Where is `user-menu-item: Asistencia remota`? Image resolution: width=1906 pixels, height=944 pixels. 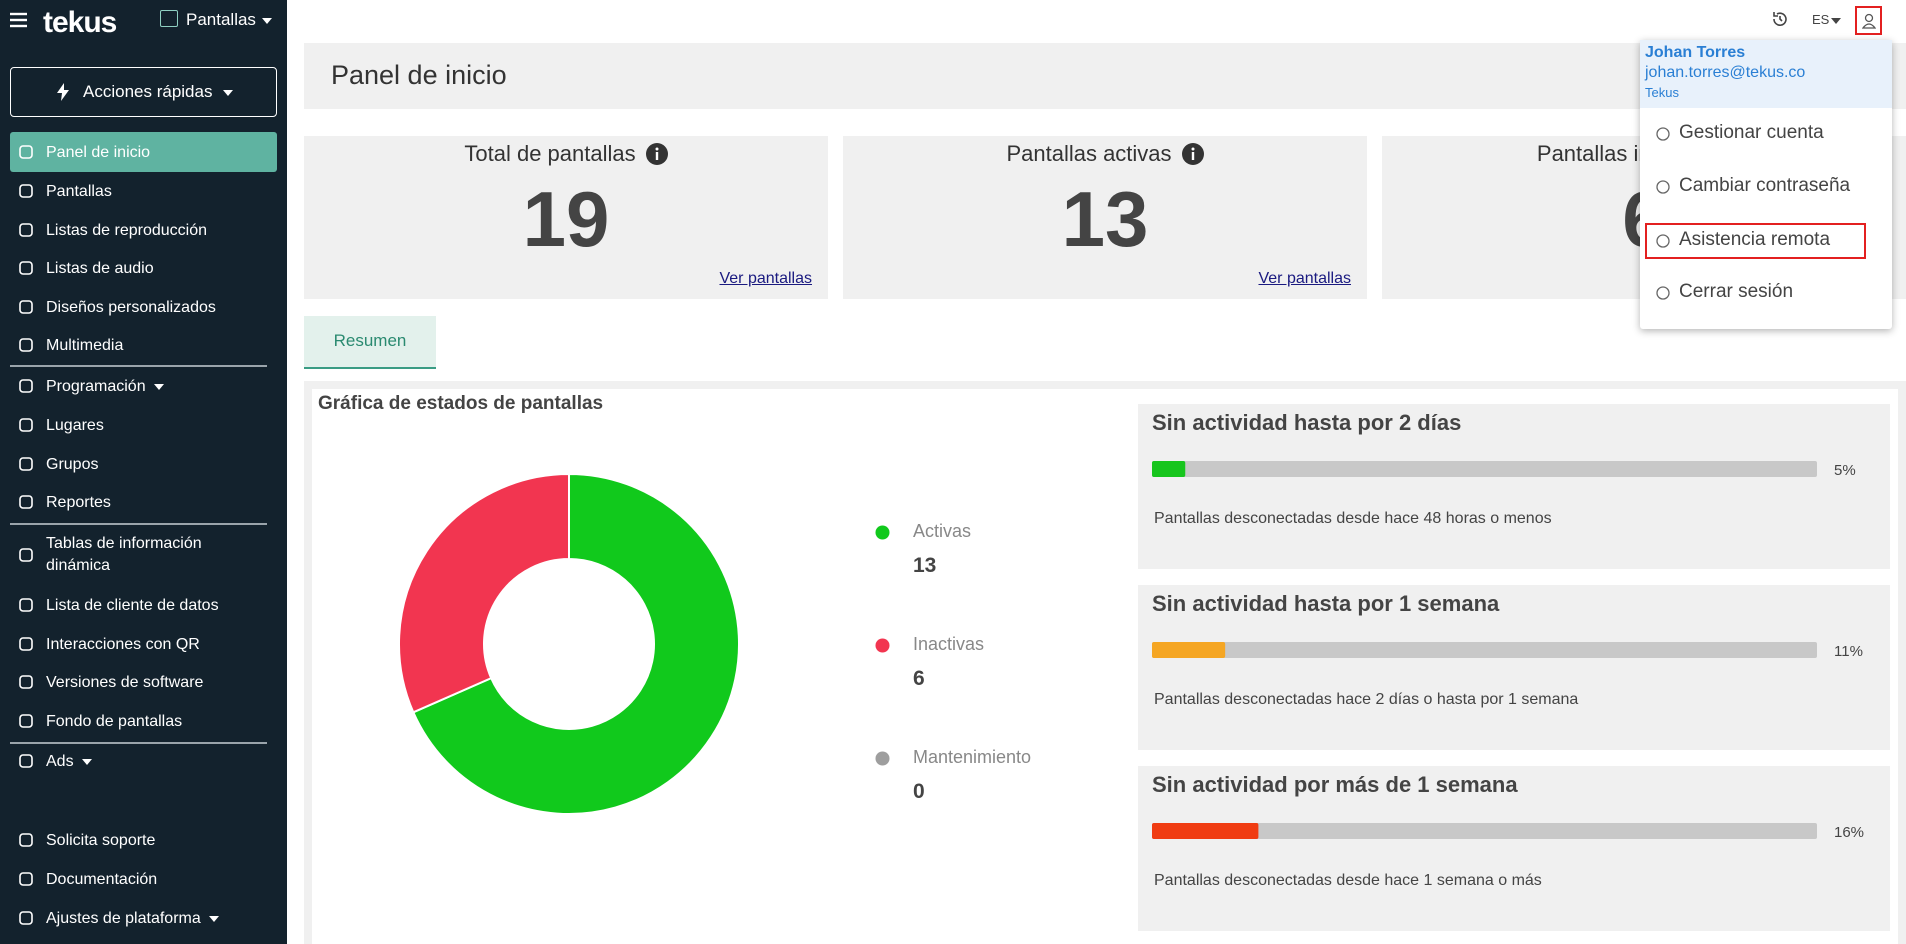 user-menu-item: Asistencia remota is located at coordinates (1755, 239).